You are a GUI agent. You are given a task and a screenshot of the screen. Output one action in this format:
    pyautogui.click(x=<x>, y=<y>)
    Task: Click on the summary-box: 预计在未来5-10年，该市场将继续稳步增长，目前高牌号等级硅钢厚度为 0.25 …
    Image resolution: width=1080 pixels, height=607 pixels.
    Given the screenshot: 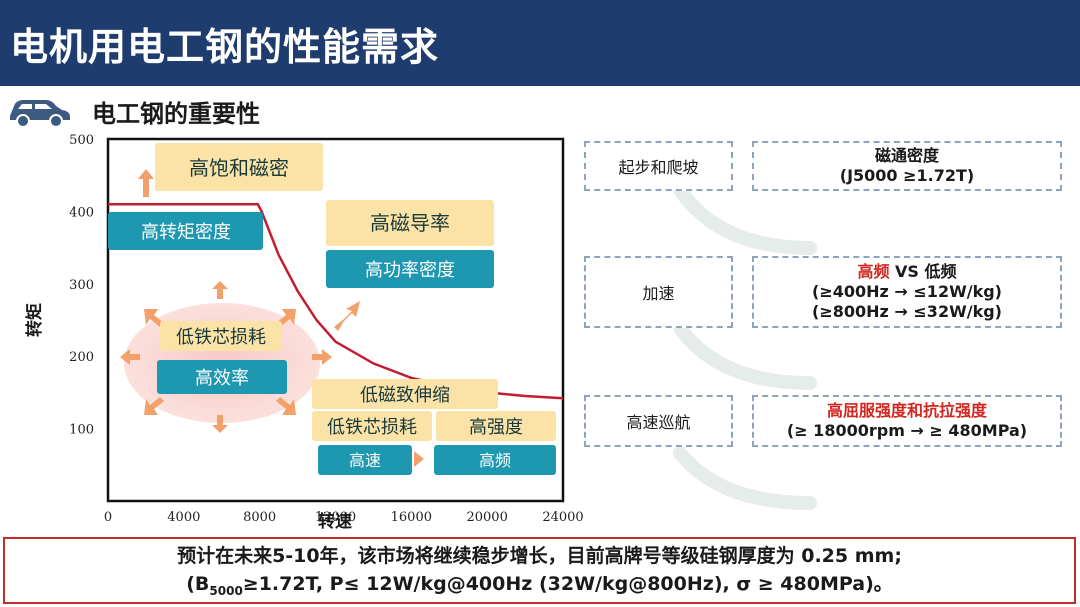 What is the action you would take?
    pyautogui.click(x=539, y=570)
    